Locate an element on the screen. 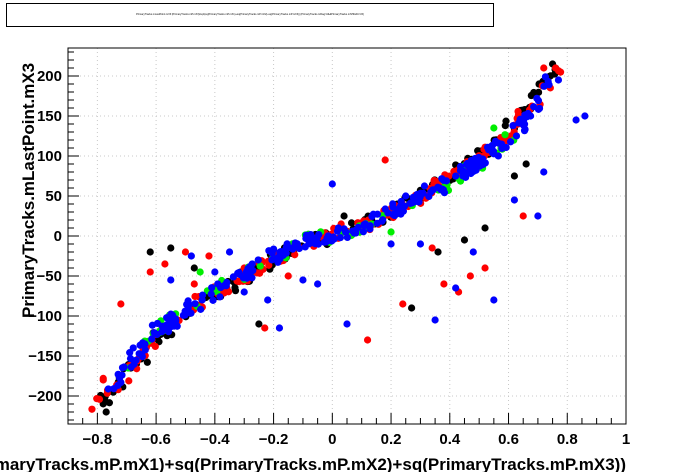 The image size is (696, 472). y-tick-label: 200 is located at coordinates (49, 76).